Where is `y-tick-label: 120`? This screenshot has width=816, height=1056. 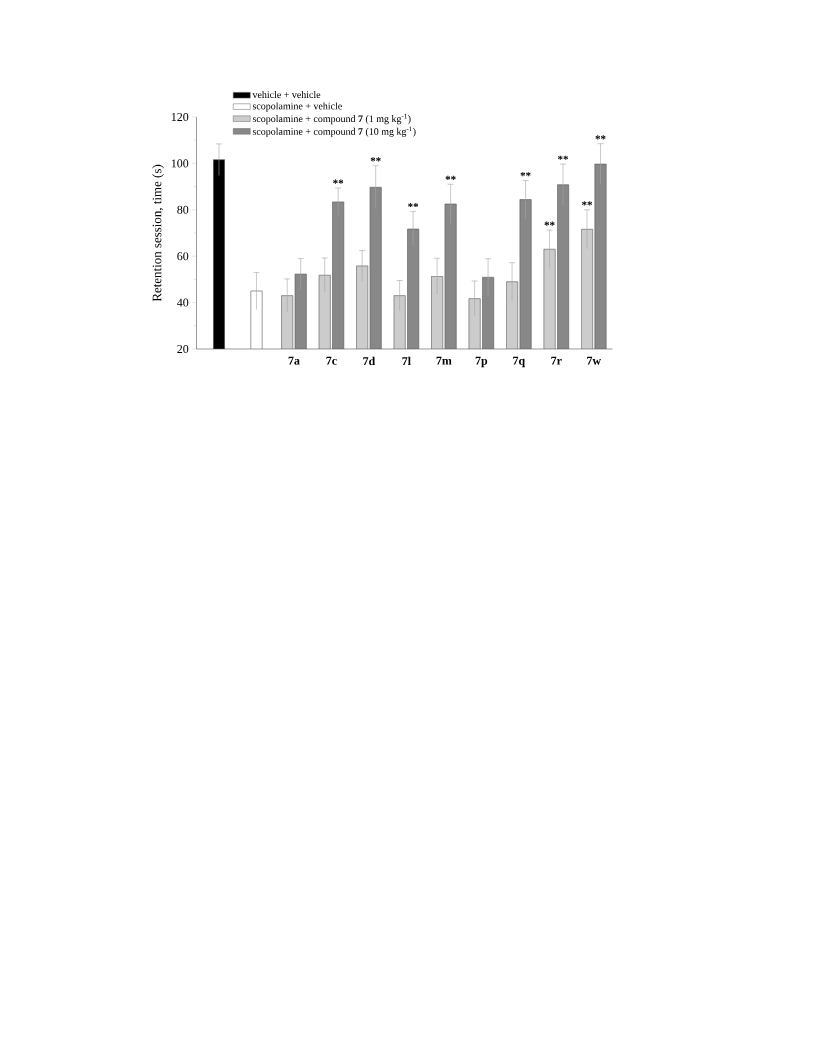
y-tick-label: 120 is located at coordinates (180, 117).